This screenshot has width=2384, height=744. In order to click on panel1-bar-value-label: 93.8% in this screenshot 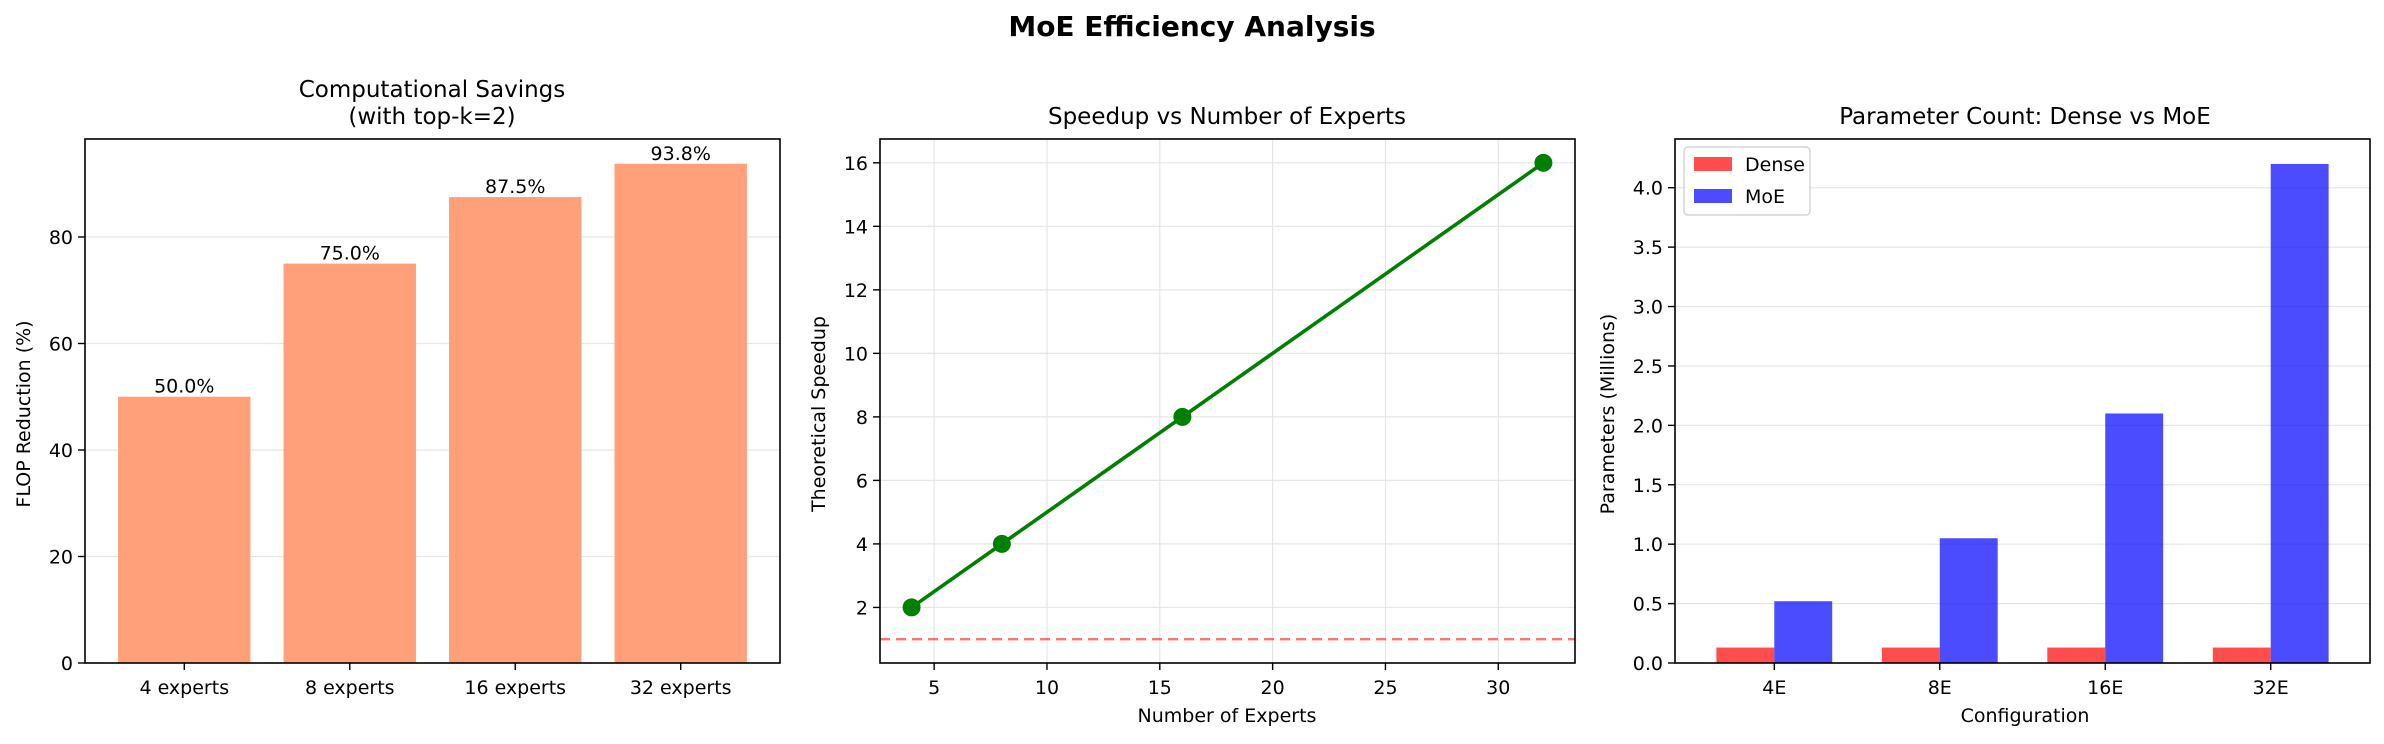, I will do `click(681, 154)`.